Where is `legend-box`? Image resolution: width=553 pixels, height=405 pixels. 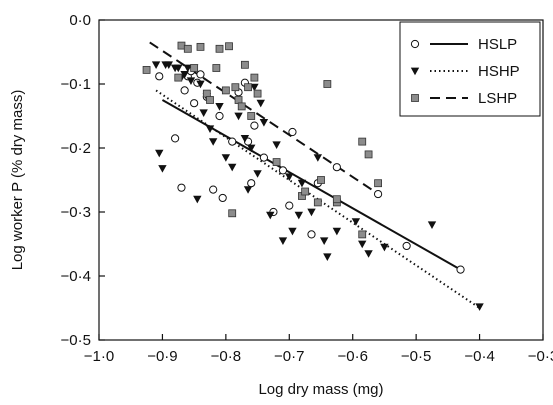
legend-box is located at coordinates (470, 69).